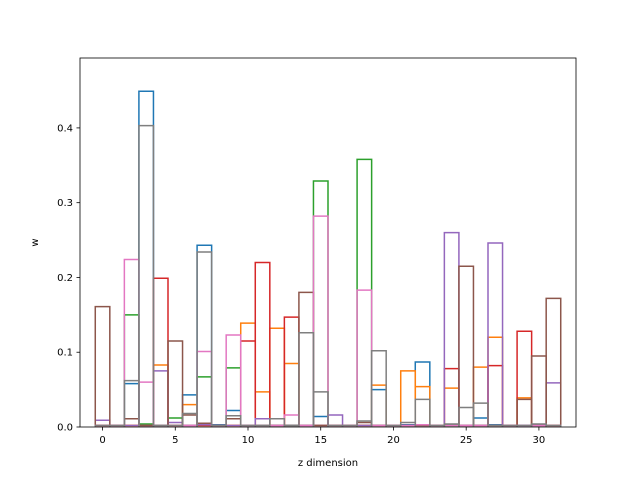  Describe the element at coordinates (102, 440) in the screenshot. I see `x-tick-label: 0` at that location.